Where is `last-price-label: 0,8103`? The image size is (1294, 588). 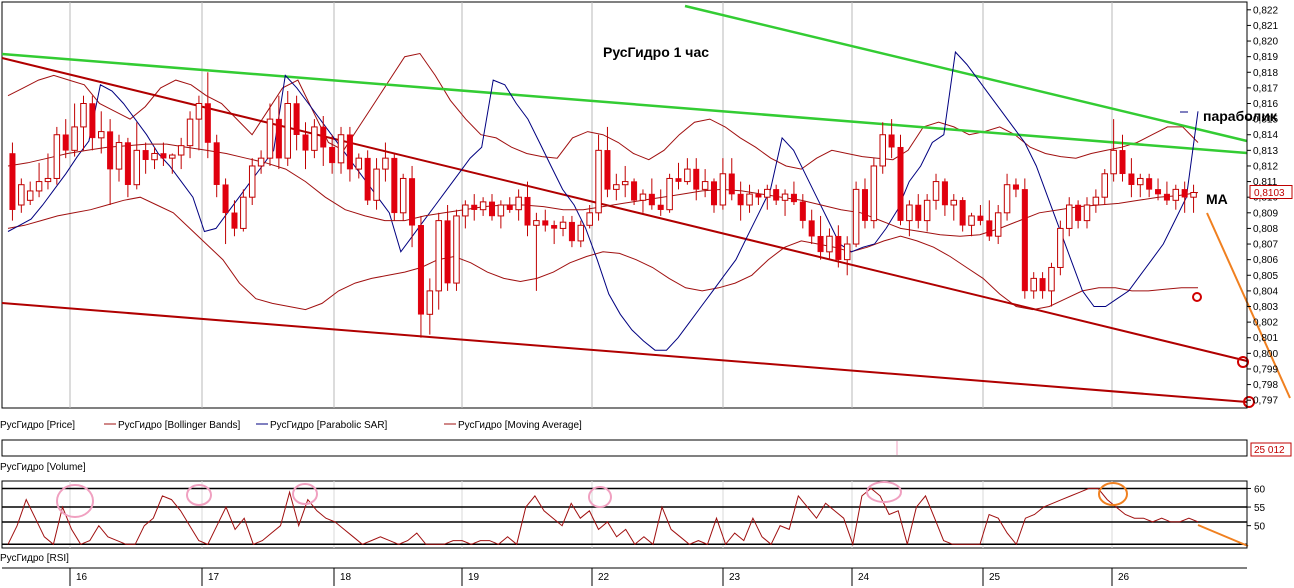
last-price-label: 0,8103 is located at coordinates (1269, 193).